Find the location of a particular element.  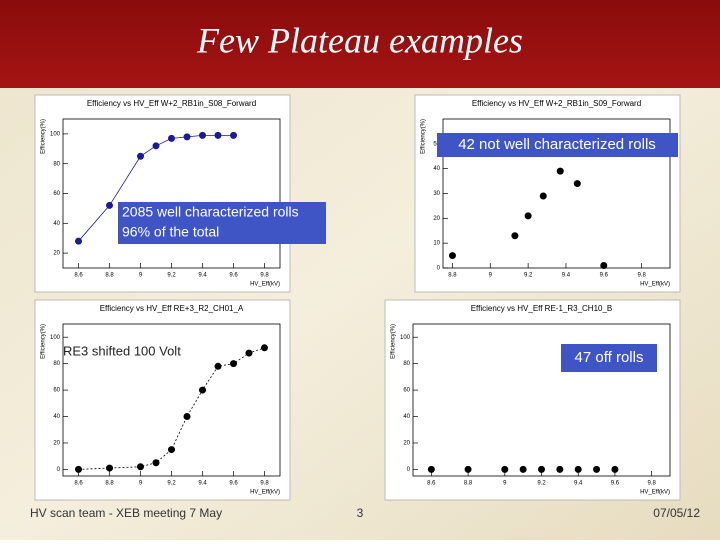

slide-title: Few Plateau examples is located at coordinates (359, 40).